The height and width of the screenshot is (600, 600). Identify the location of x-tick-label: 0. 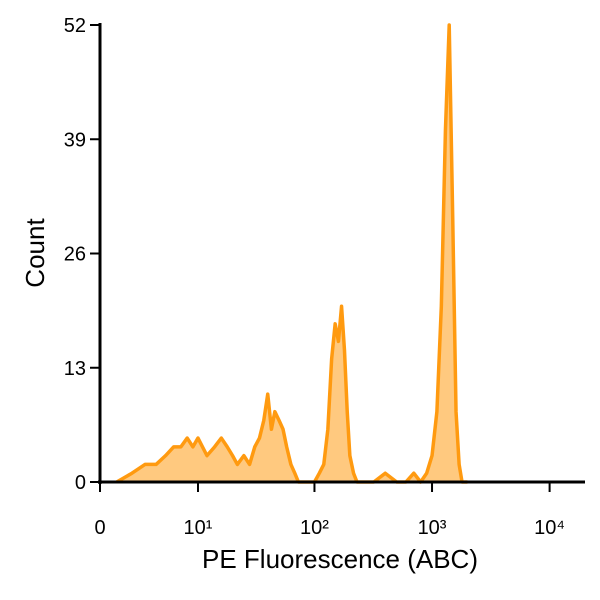
(99, 528).